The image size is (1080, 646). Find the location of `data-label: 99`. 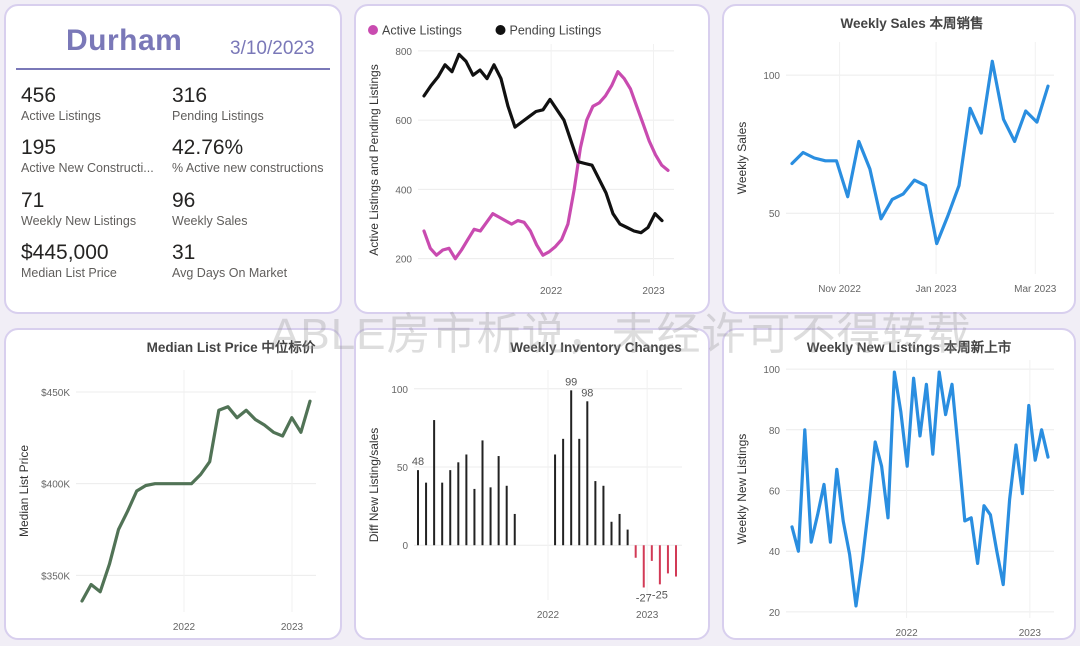

data-label: 99 is located at coordinates (571, 382).